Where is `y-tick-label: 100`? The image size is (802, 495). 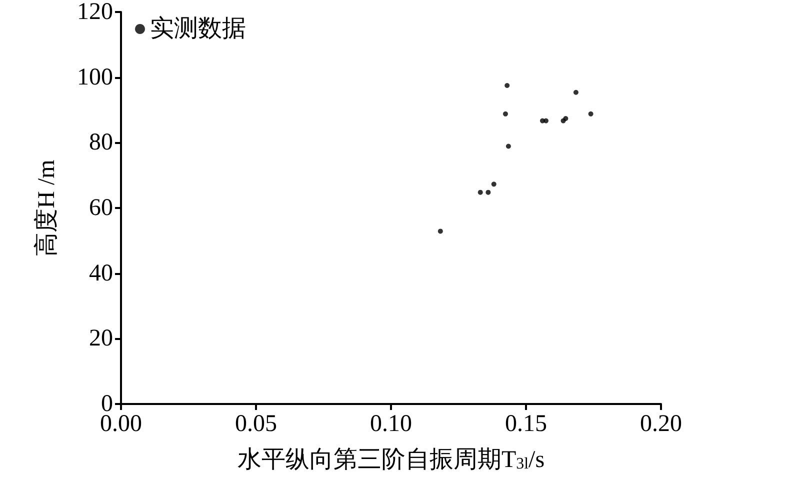
y-tick-label: 100 is located at coordinates (95, 77).